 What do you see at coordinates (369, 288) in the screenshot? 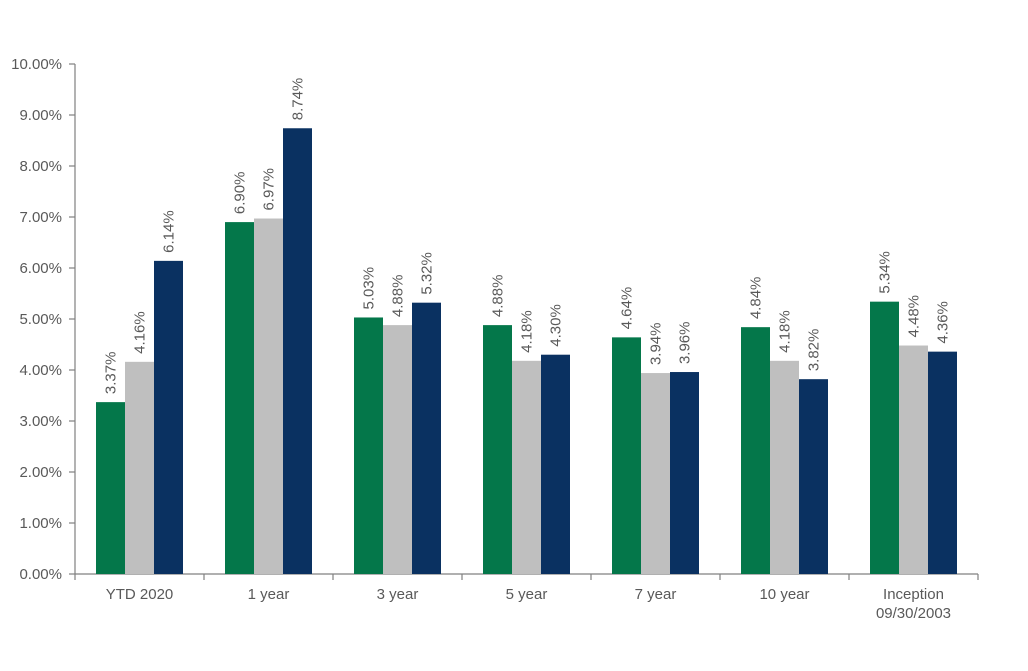
I see `bar-value-label: 5.03%` at bounding box center [369, 288].